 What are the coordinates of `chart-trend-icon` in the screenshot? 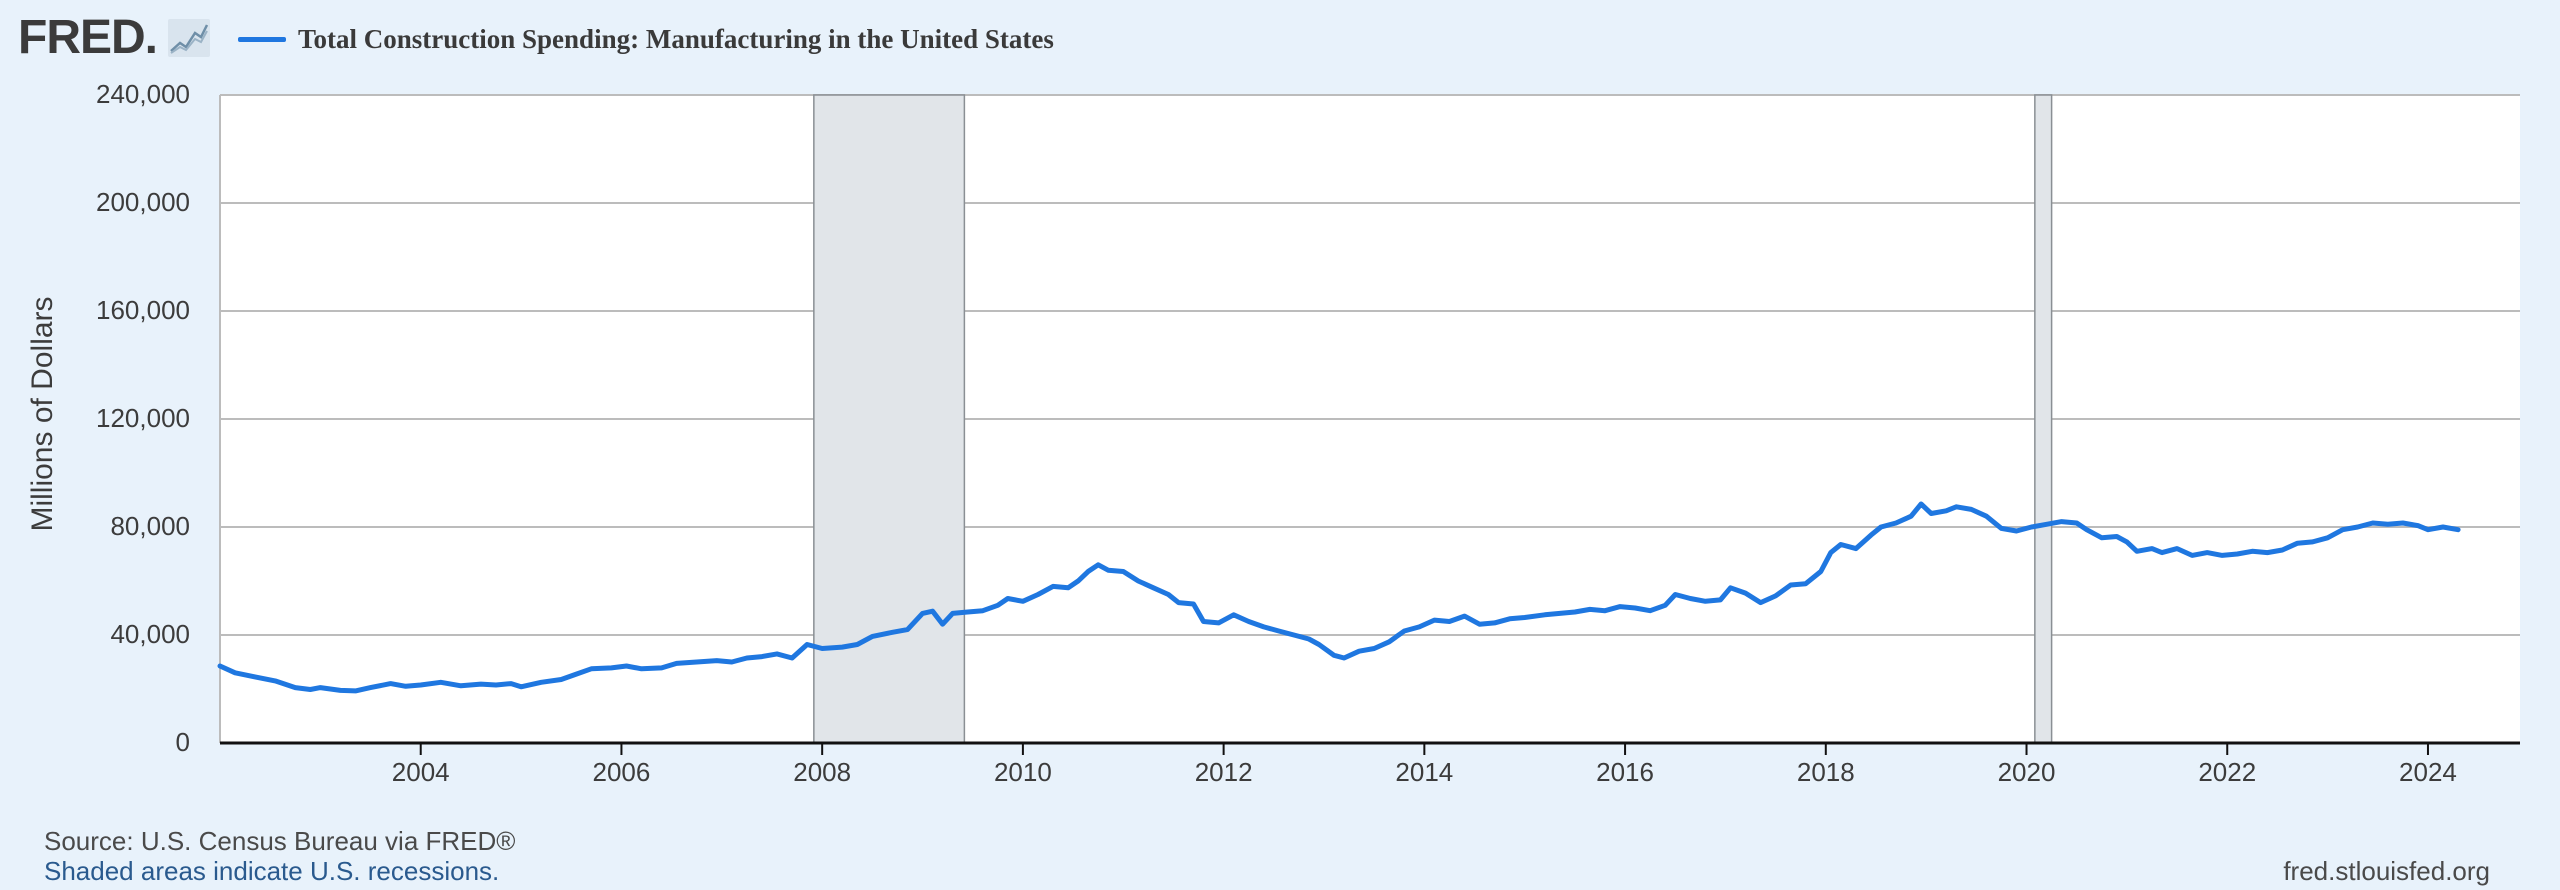 It's located at (189, 38).